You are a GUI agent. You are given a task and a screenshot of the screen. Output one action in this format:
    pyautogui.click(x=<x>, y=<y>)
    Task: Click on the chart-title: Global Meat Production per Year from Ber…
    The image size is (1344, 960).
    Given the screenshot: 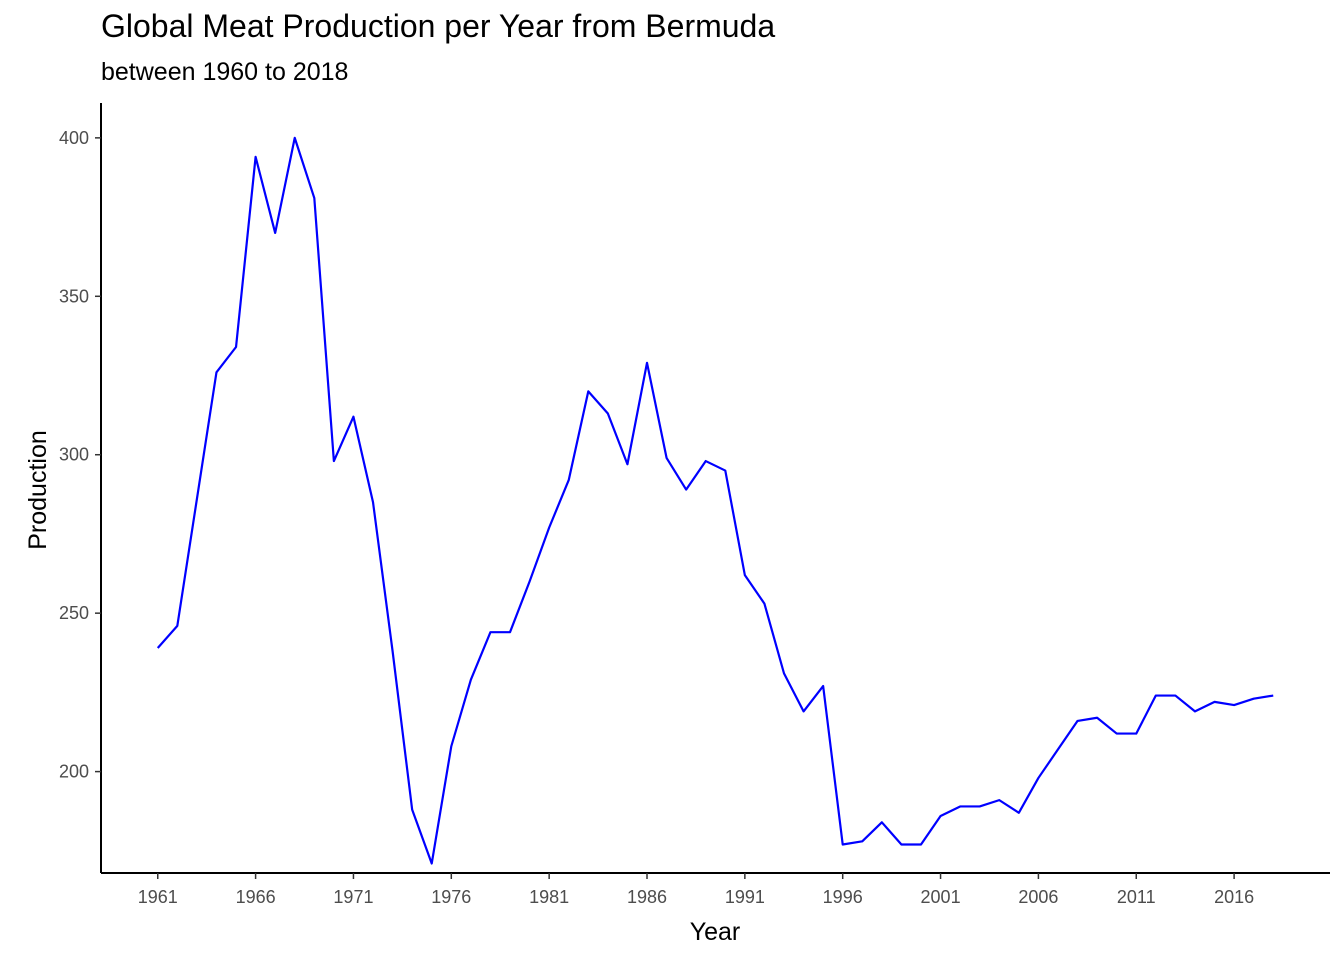 What is the action you would take?
    pyautogui.click(x=438, y=26)
    